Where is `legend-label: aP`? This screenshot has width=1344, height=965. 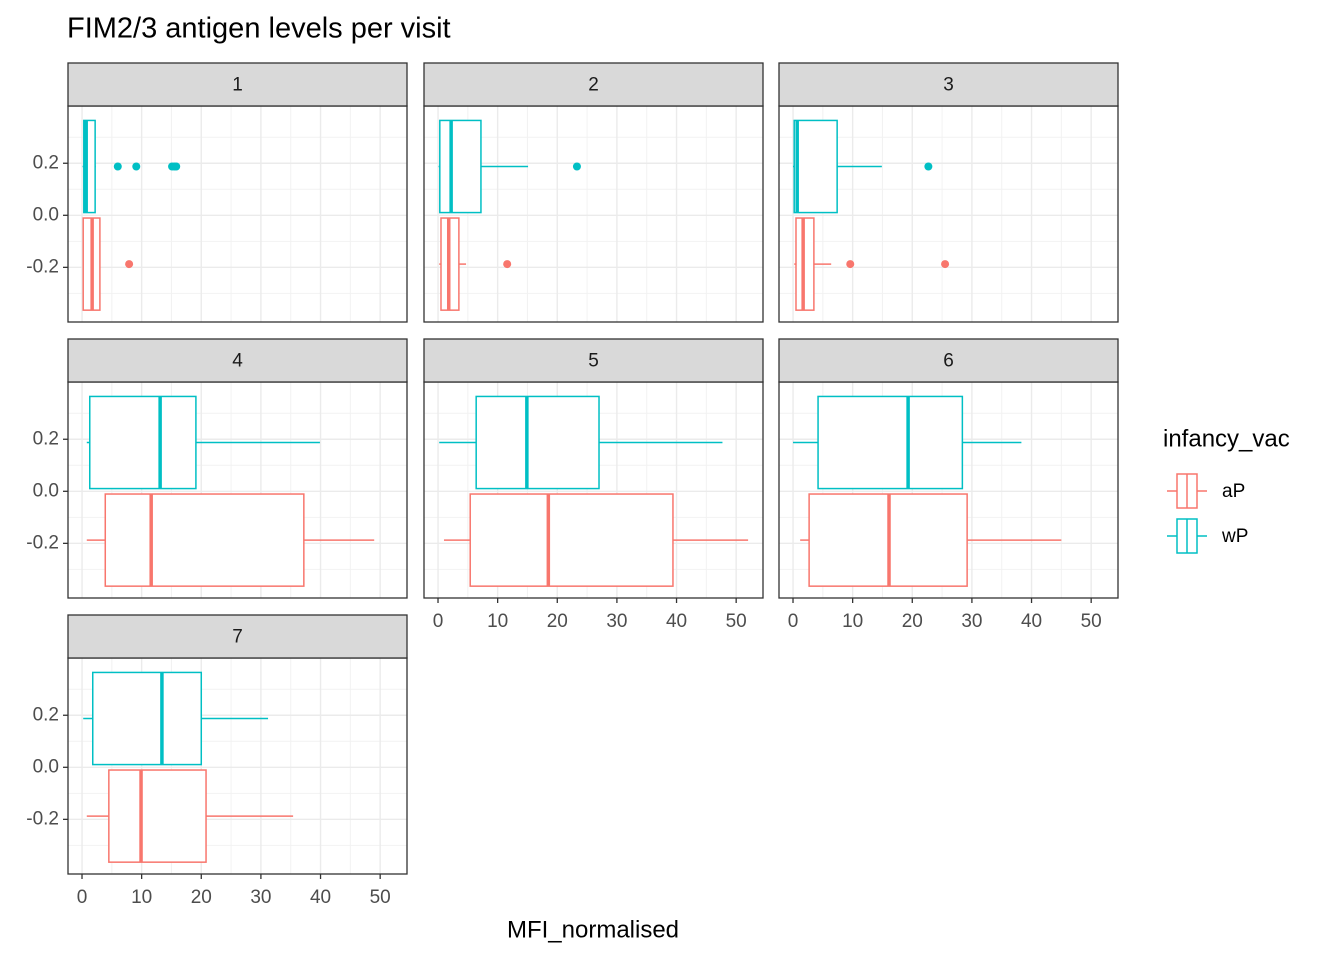
legend-label: aP is located at coordinates (1233, 491).